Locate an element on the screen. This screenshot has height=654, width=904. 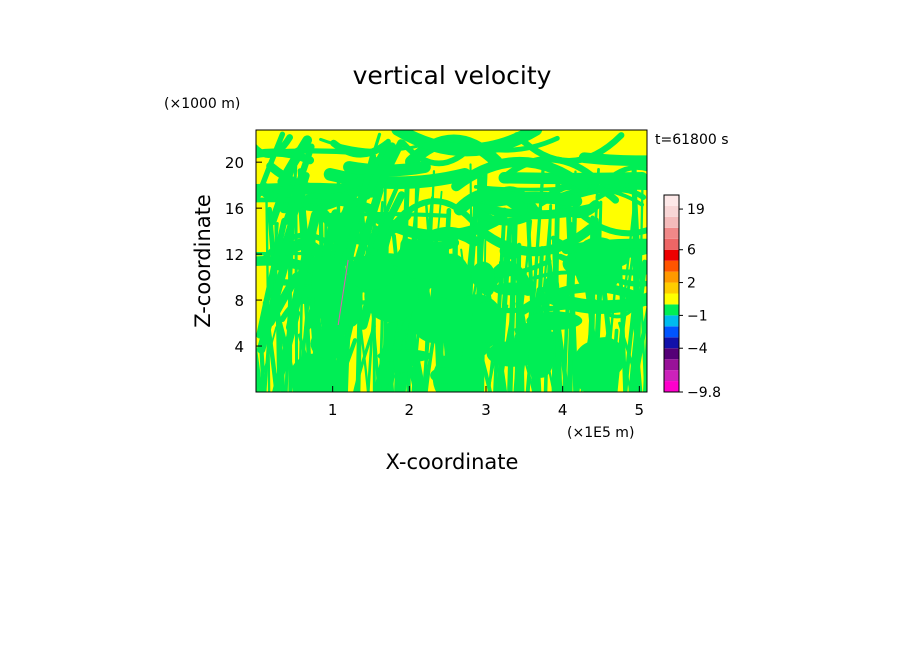
y-tick-label: 8 is located at coordinates (239, 301).